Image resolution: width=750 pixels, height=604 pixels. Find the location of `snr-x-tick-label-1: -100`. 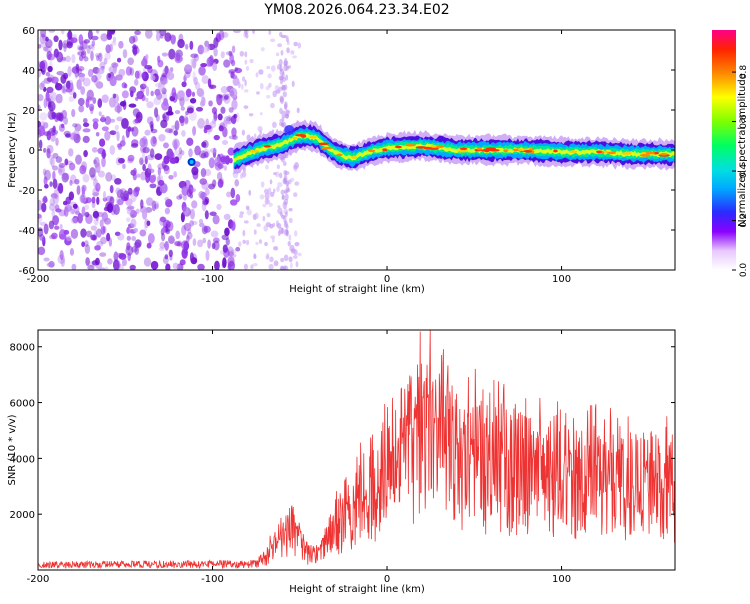

snr-x-tick-label-1: -100 is located at coordinates (212, 579).